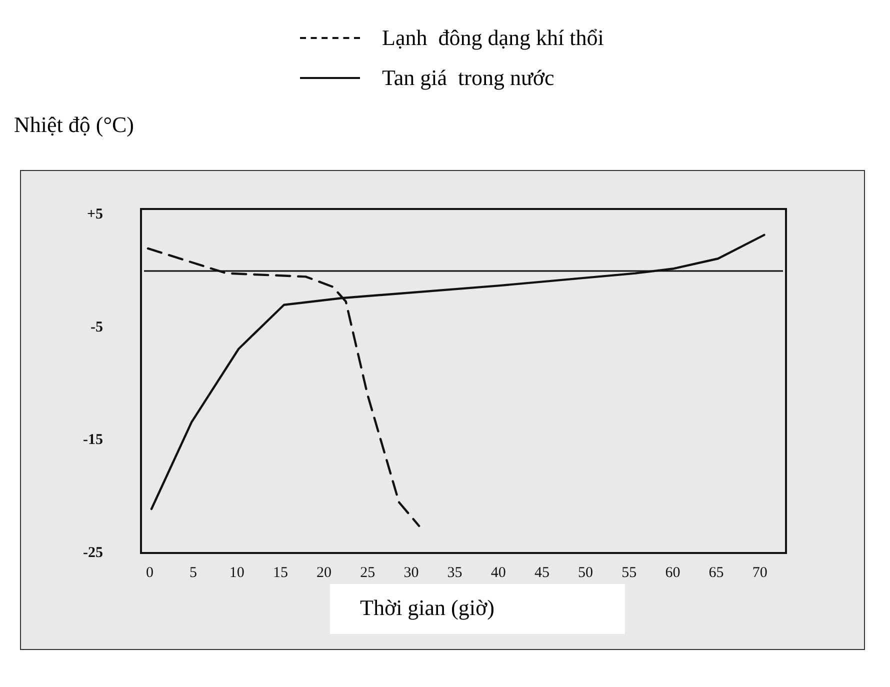  I want to click on x-tick-label: 10, so click(236, 572).